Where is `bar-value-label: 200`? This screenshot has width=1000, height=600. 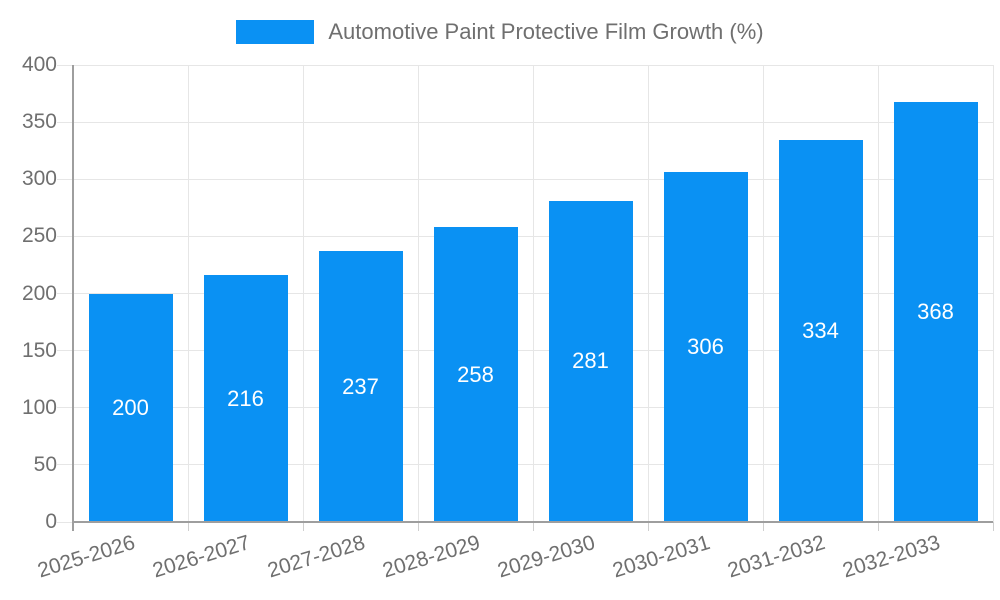 bar-value-label: 200 is located at coordinates (130, 407).